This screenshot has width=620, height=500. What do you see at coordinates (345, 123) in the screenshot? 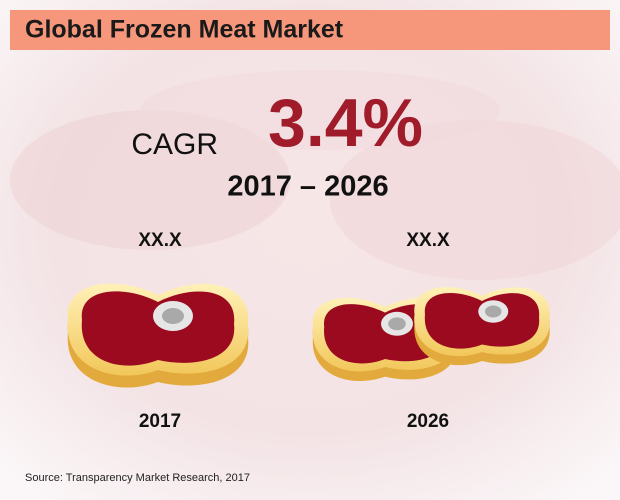
I see `cagr-value: 3.4%` at bounding box center [345, 123].